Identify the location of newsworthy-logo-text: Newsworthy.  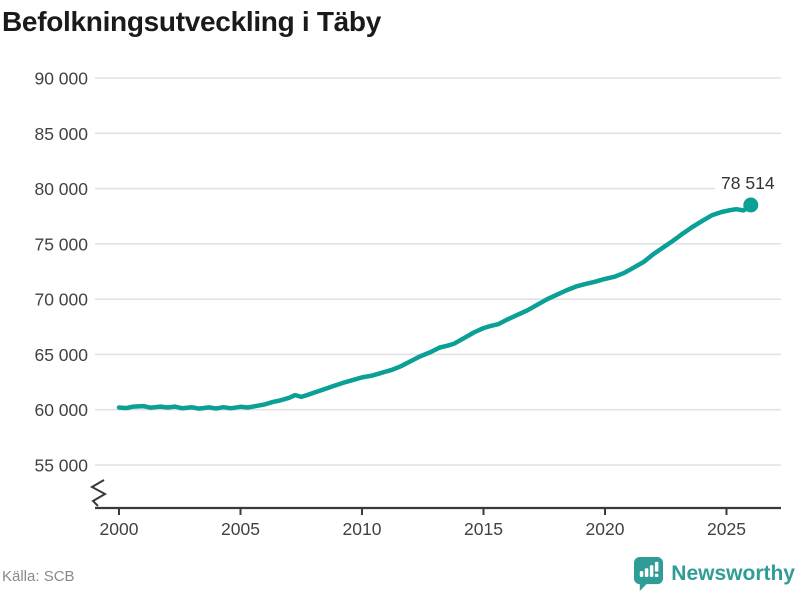
(733, 573).